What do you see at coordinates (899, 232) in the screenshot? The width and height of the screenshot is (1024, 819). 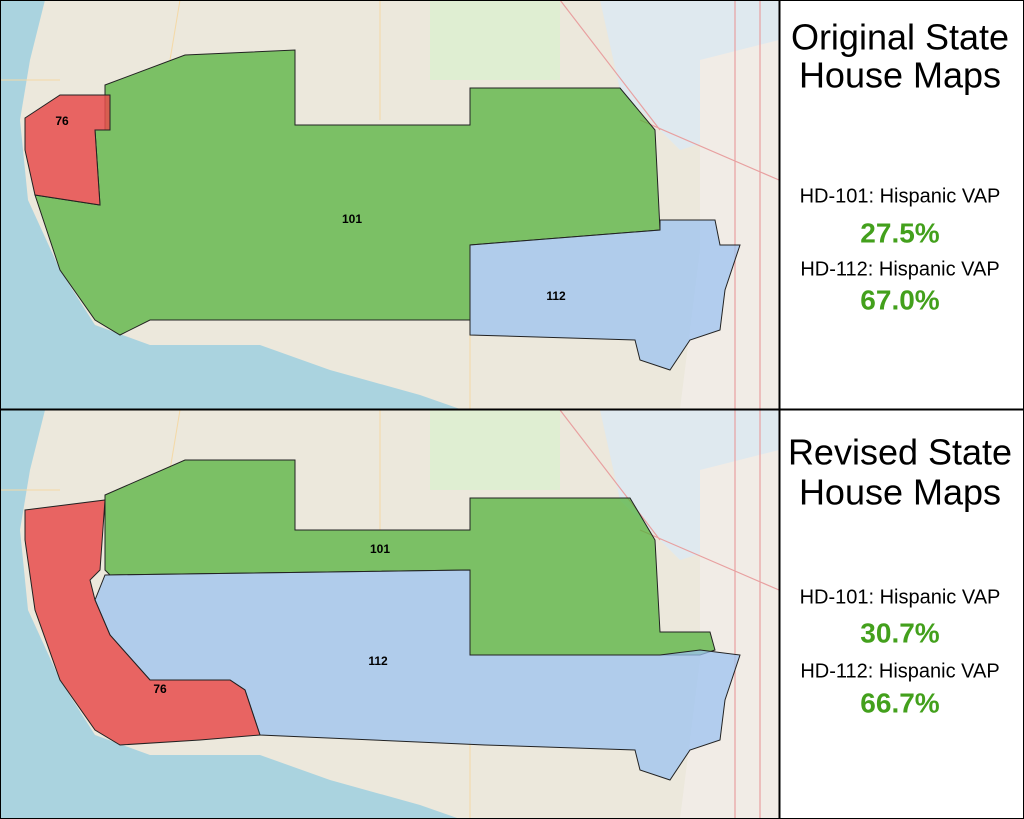 I see `stat-value: 27.5%` at bounding box center [899, 232].